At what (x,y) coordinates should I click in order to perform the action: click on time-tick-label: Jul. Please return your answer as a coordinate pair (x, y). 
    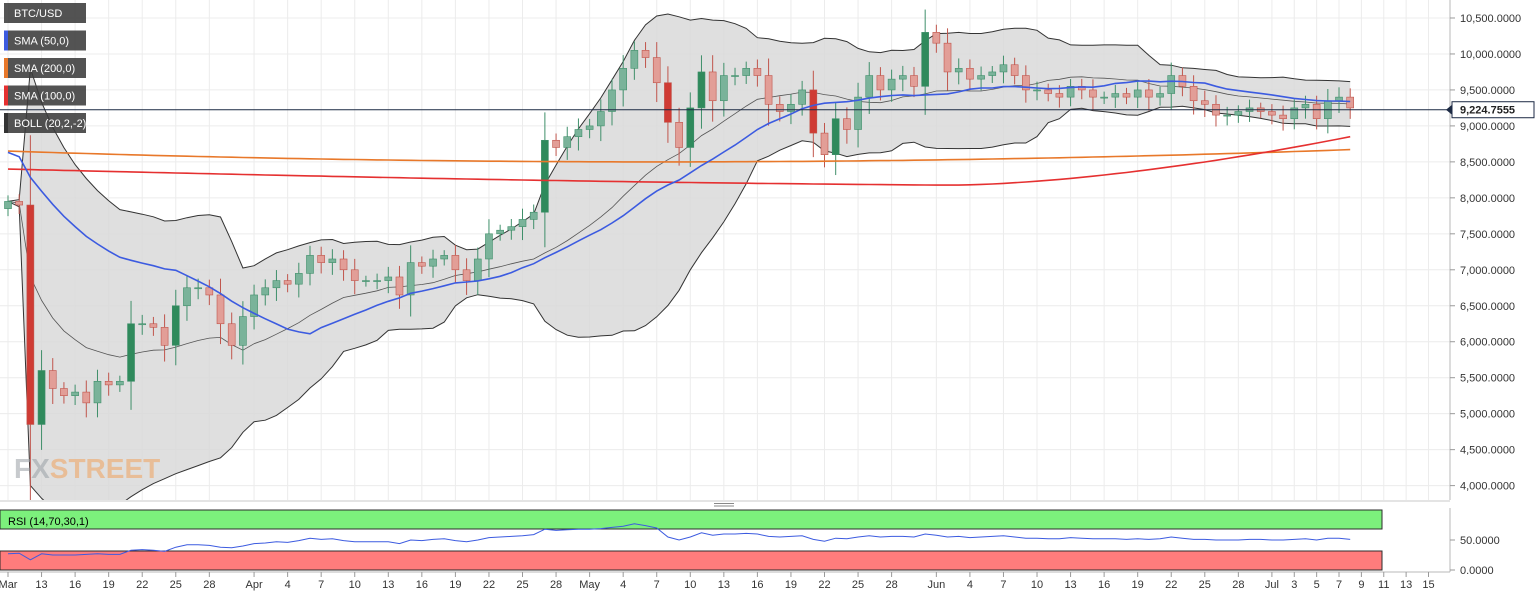
    Looking at the image, I should click on (1272, 585).